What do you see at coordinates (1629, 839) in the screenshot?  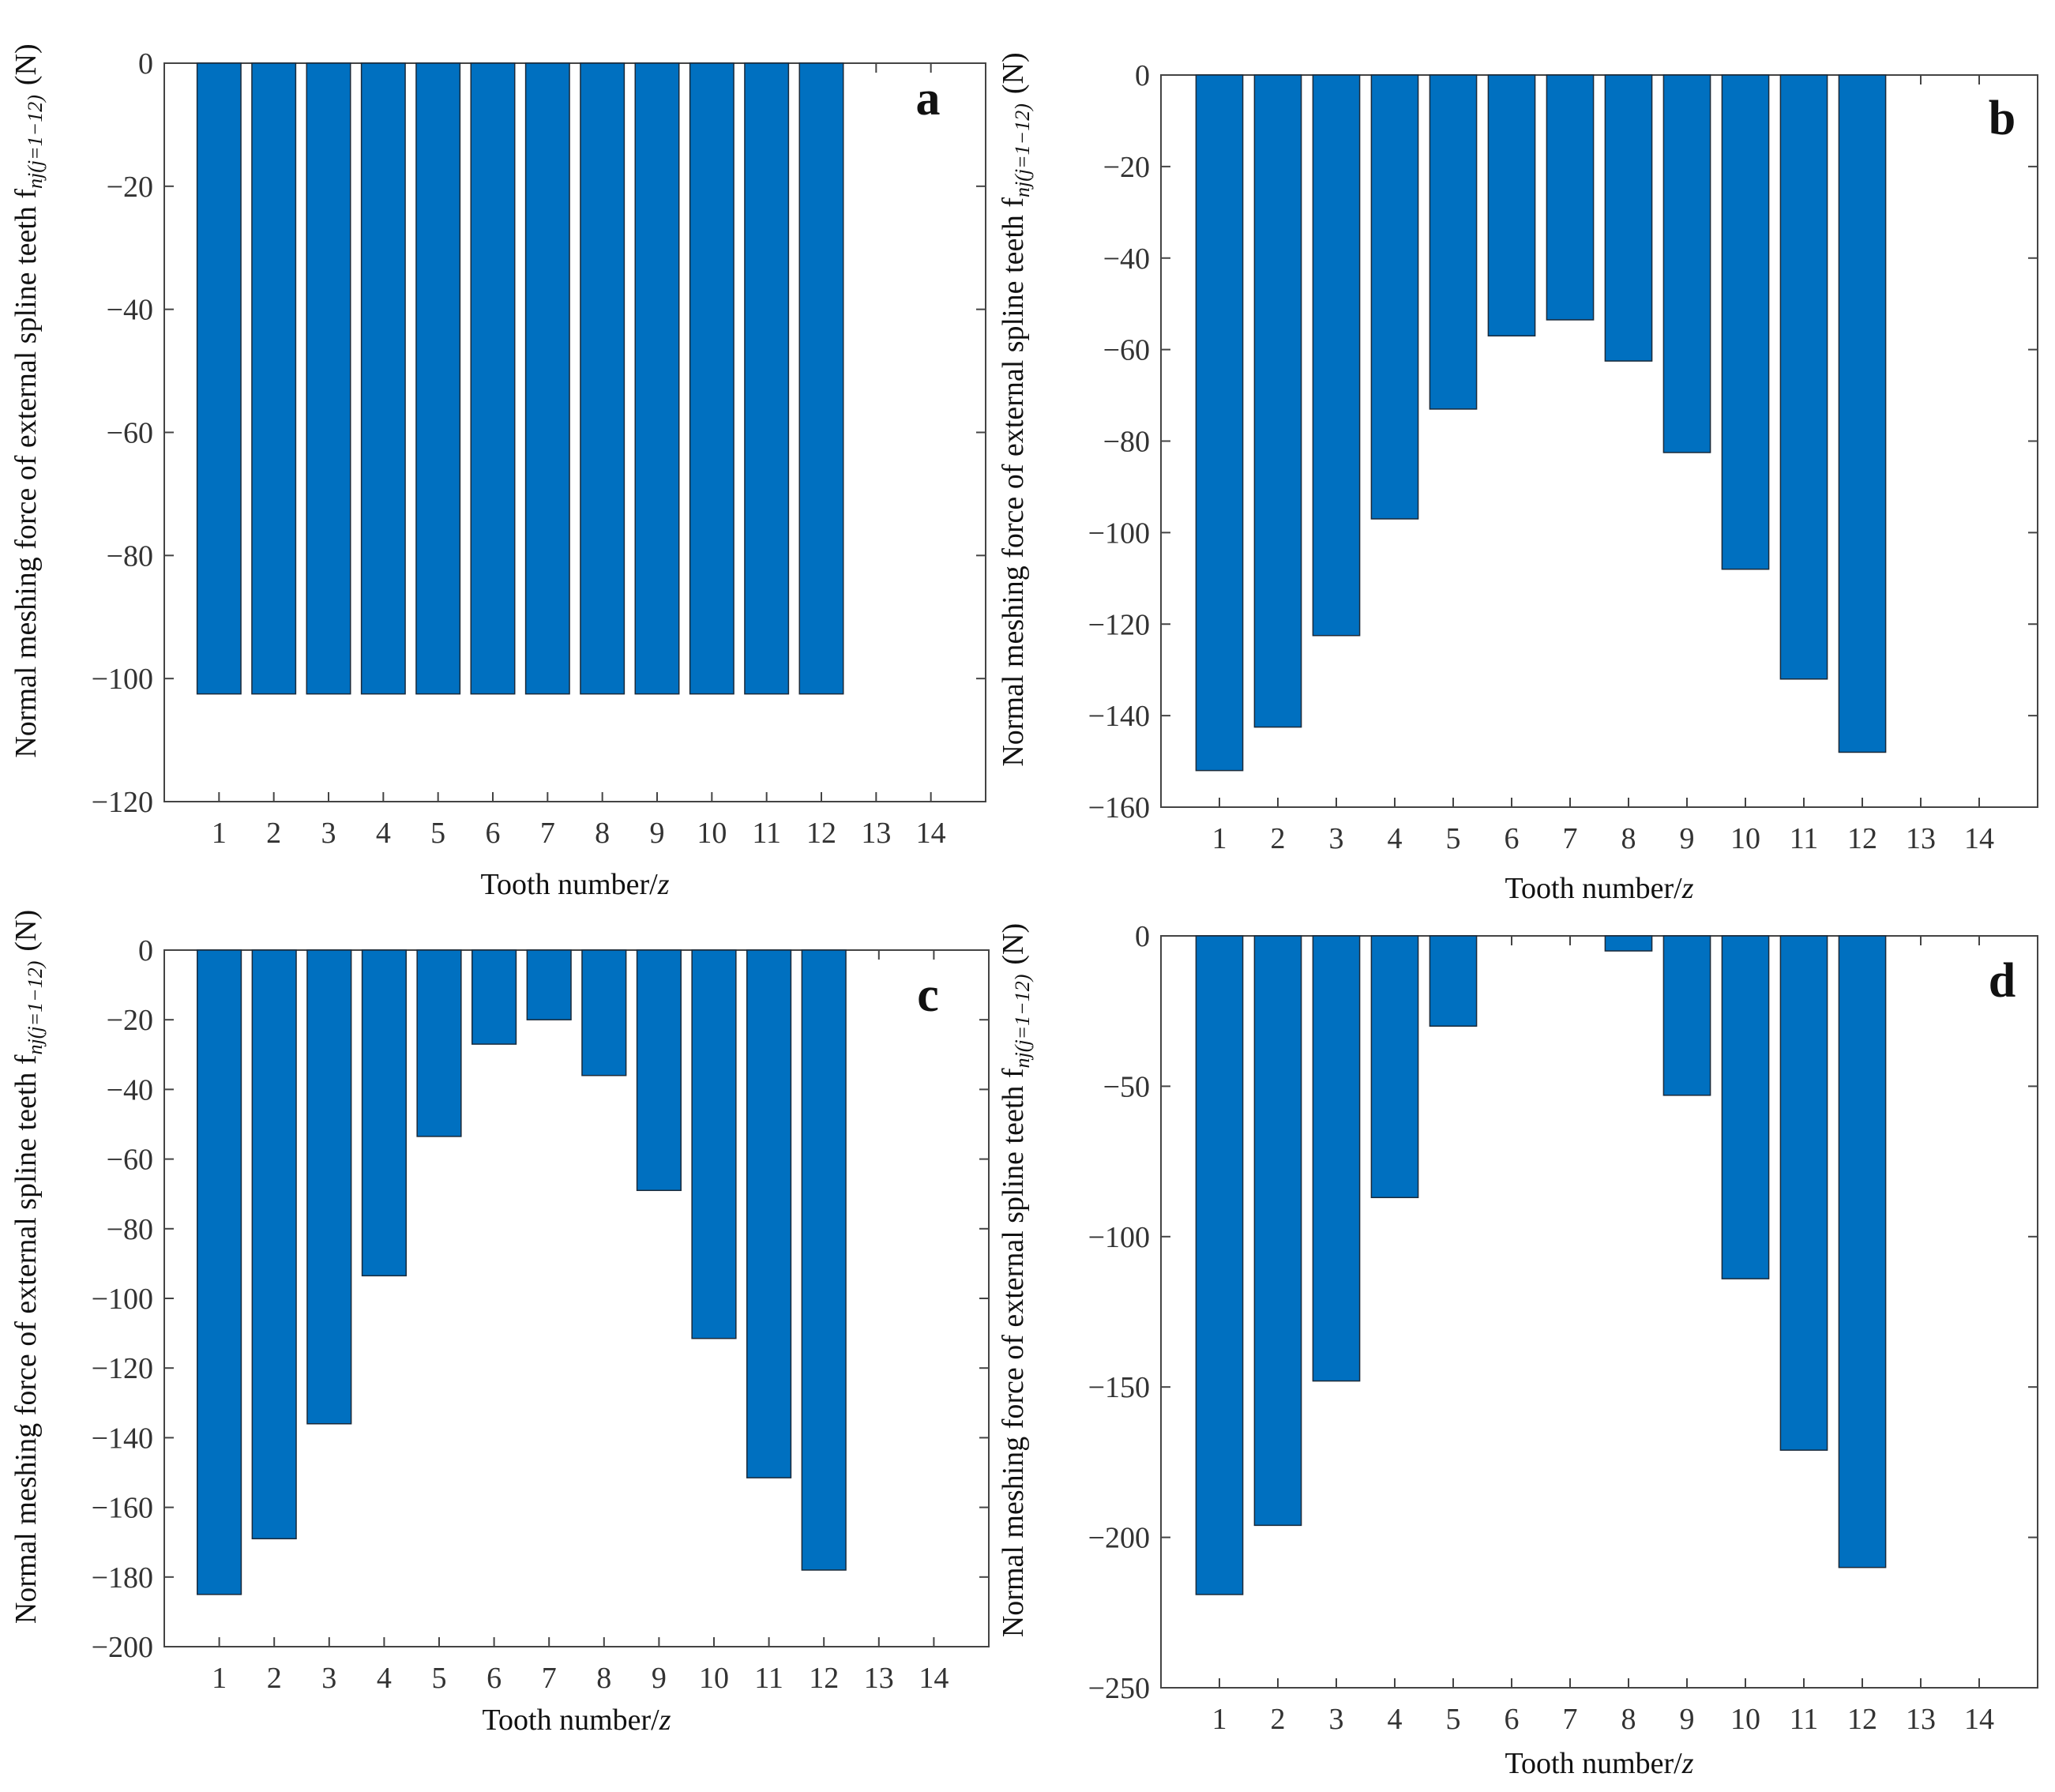 I see `x-tick-label: 8` at bounding box center [1629, 839].